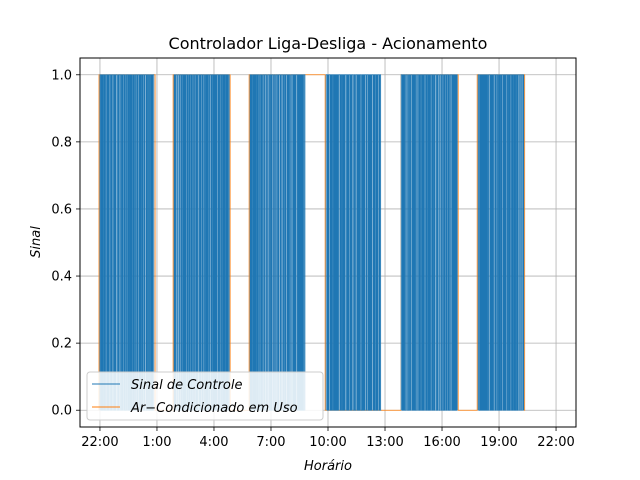  What do you see at coordinates (61, 142) in the screenshot?
I see `y-tick-label: 0.8` at bounding box center [61, 142].